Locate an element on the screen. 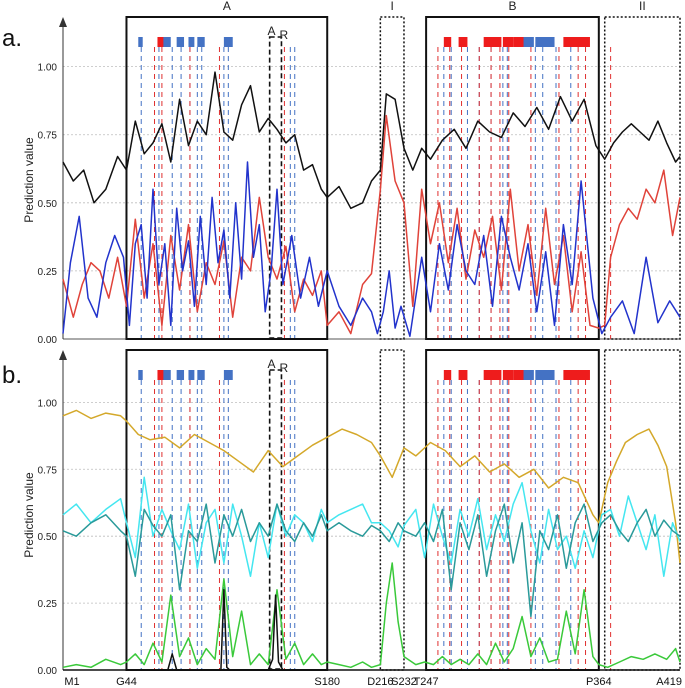  x-tick-label: D216 is located at coordinates (380, 682).